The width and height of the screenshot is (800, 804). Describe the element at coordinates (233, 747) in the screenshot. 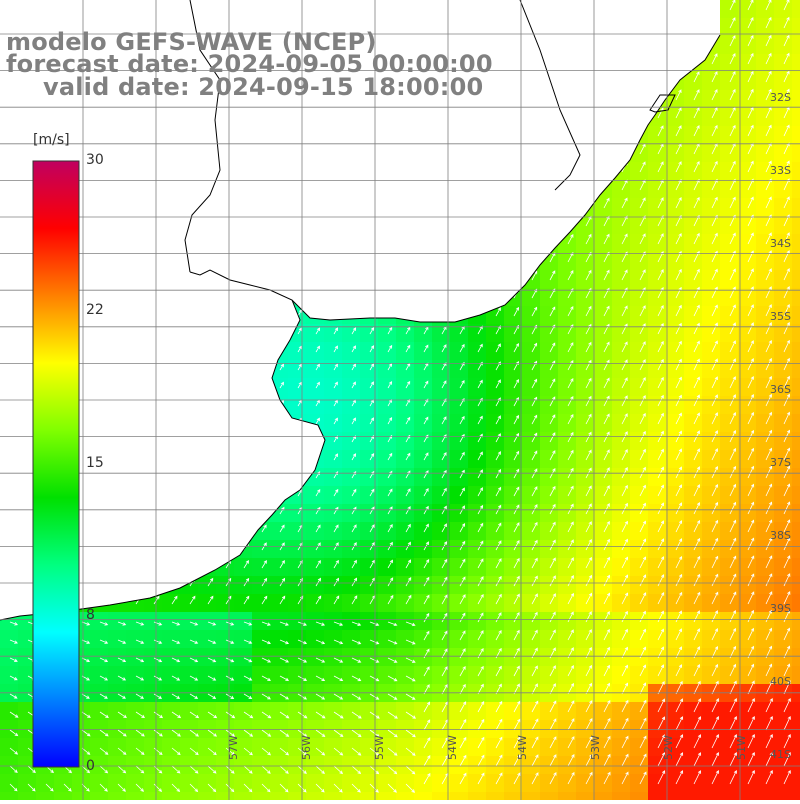

I see `lon-label: 57W` at that location.